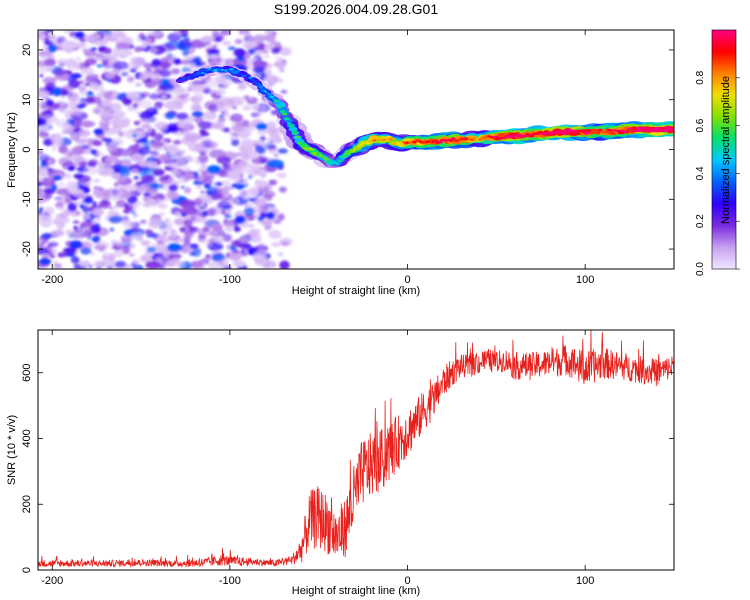 The height and width of the screenshot is (600, 750). I want to click on snr-x-label: Height of straight line (km), so click(356, 591).